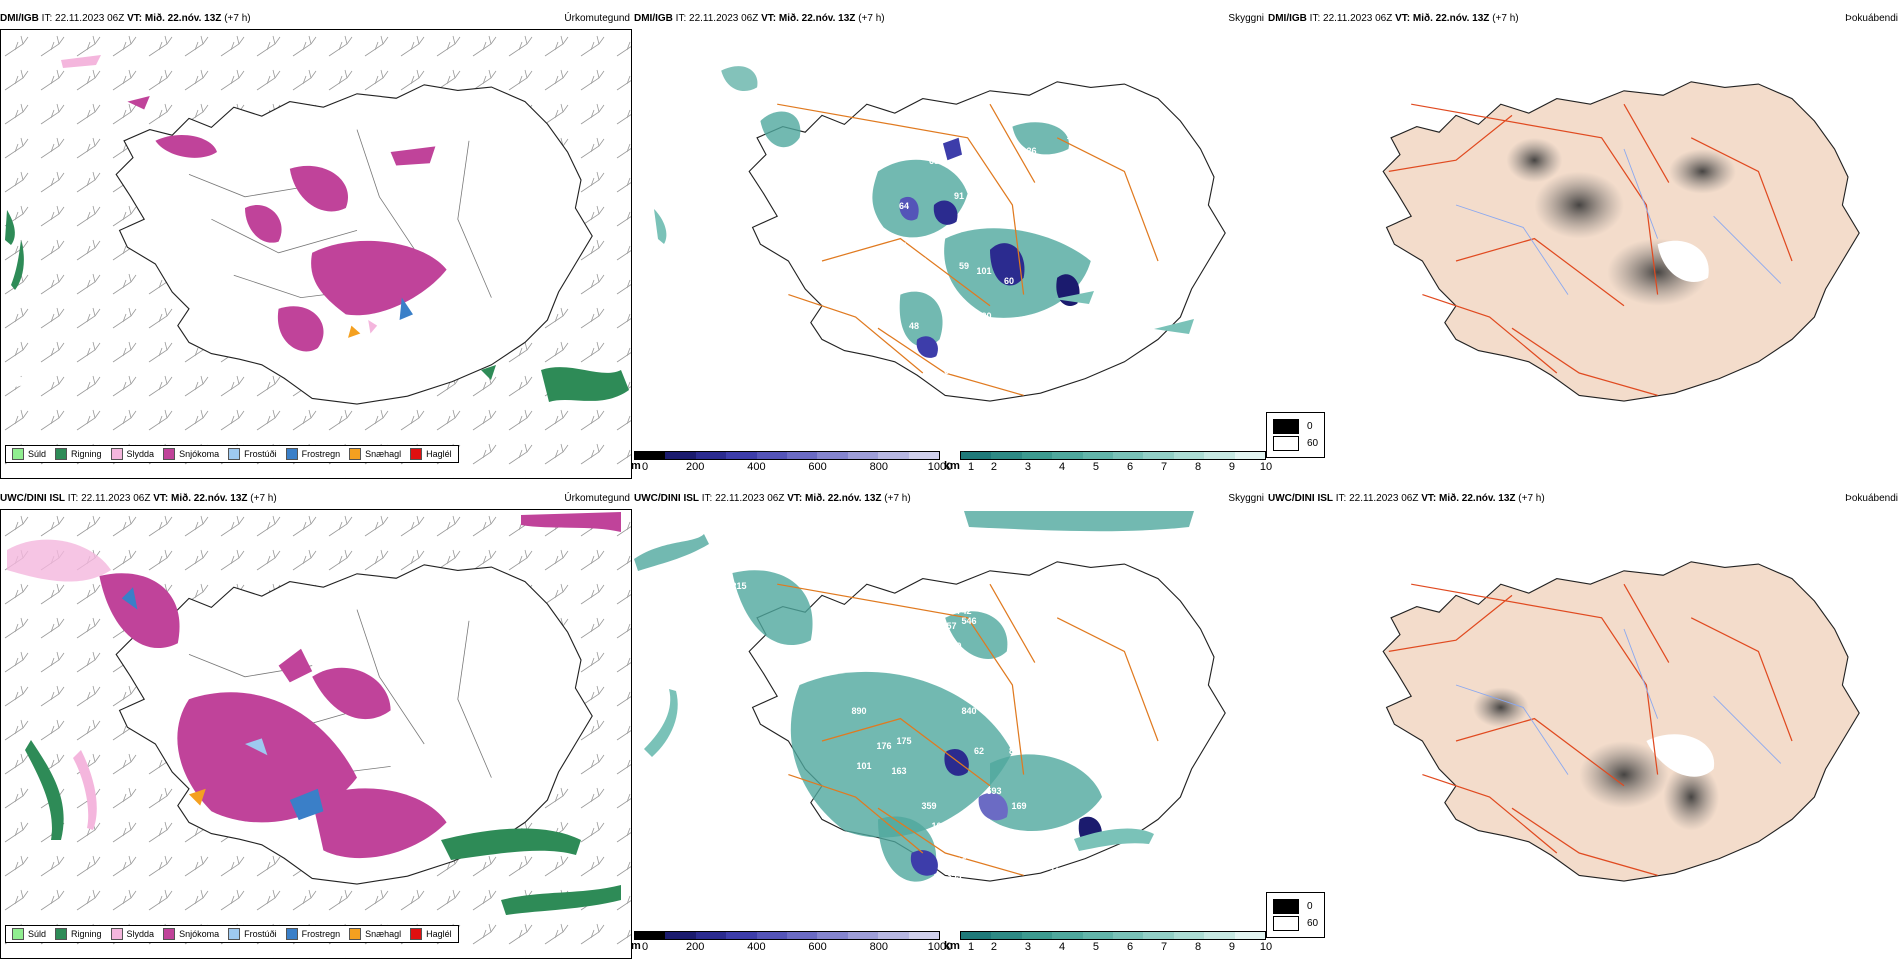  Describe the element at coordinates (1116, 467) in the screenshot. I see `colorbar-ticks: 1 2 3 4 5 6 7 8 9 10` at that location.